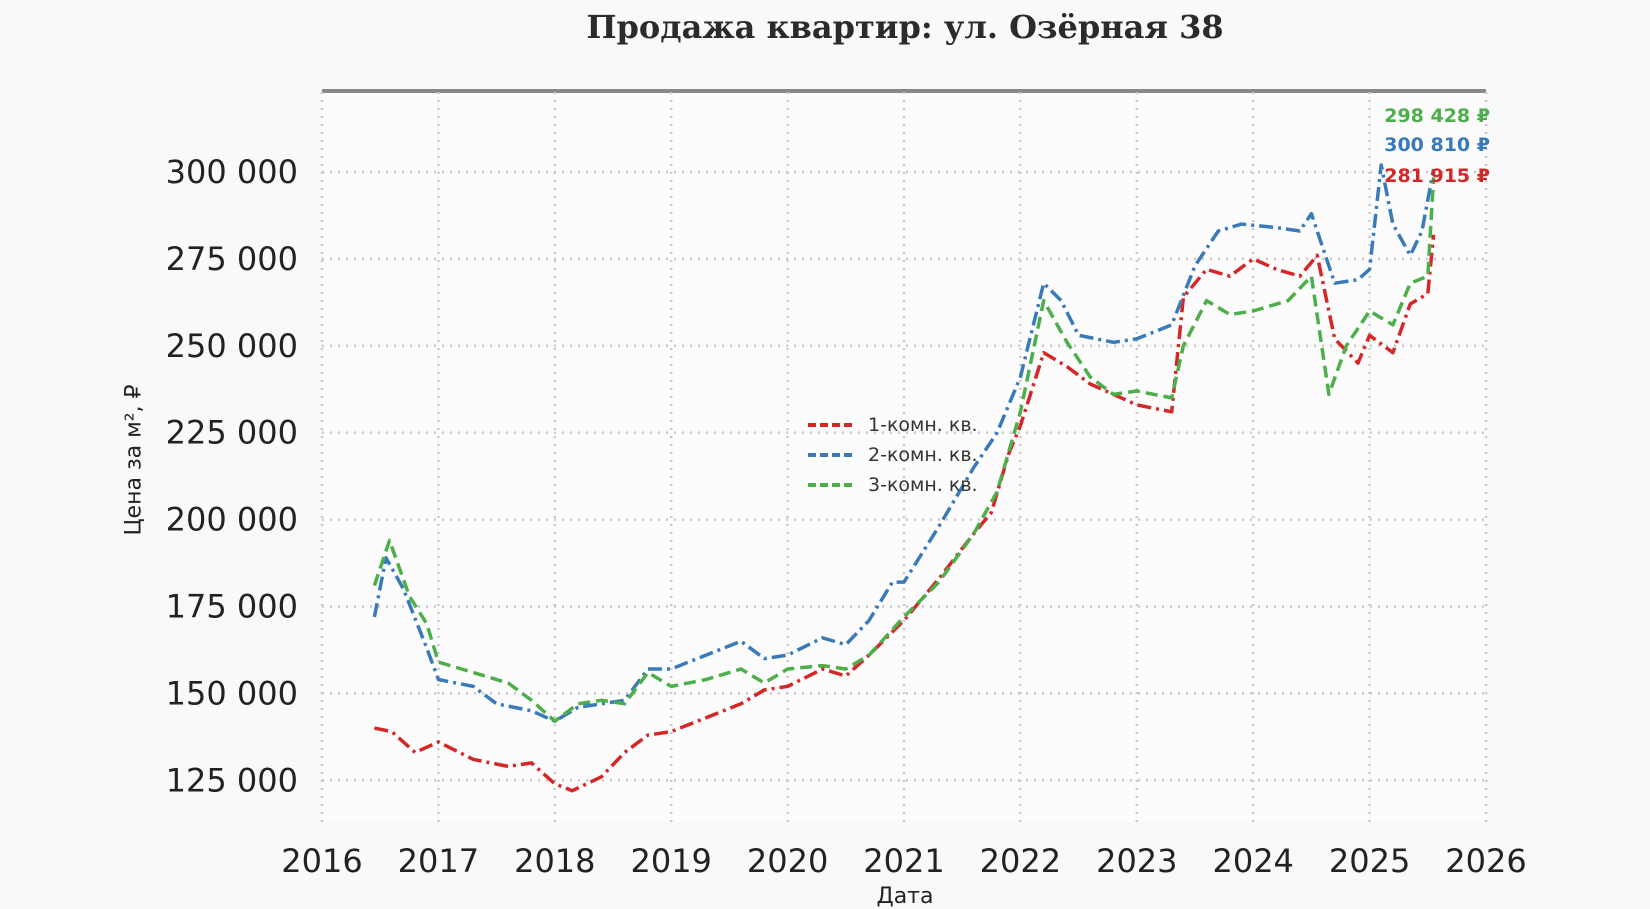 This screenshot has height=909, width=1650. Describe the element at coordinates (830, 425) in the screenshot. I see `legend-swatch-1room` at that location.